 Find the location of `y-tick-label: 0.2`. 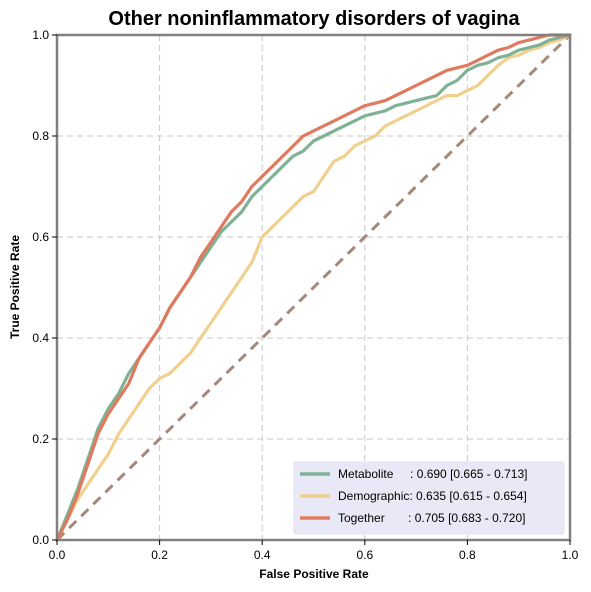

y-tick-label: 0.2 is located at coordinates (40, 439).